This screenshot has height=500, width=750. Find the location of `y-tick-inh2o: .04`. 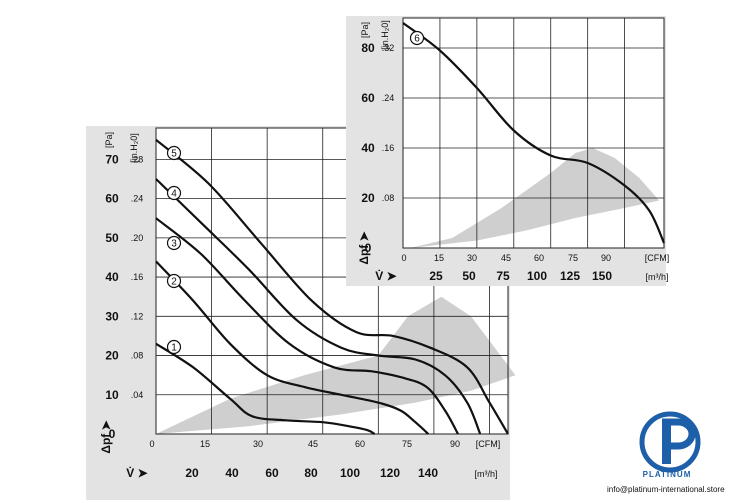

y-tick-inh2o: .04 is located at coordinates (137, 395).